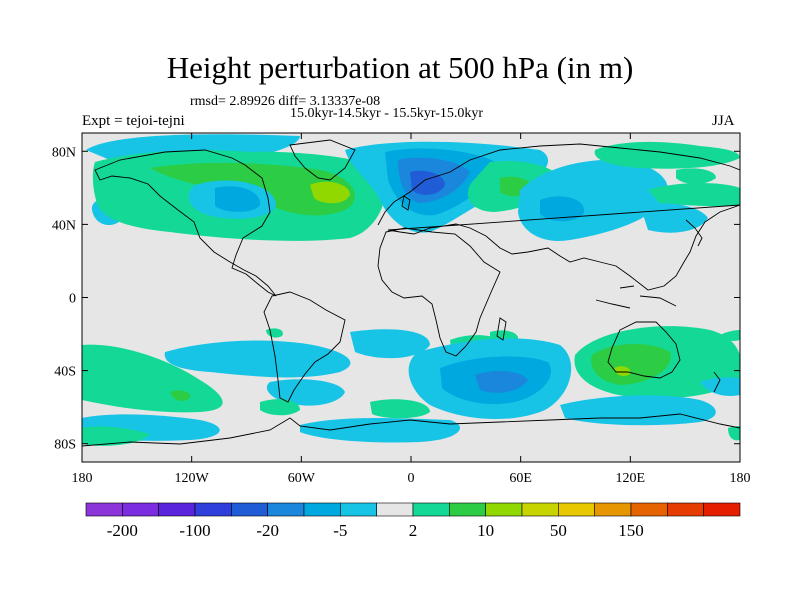  I want to click on coastline-eurasia, so click(558, 217).